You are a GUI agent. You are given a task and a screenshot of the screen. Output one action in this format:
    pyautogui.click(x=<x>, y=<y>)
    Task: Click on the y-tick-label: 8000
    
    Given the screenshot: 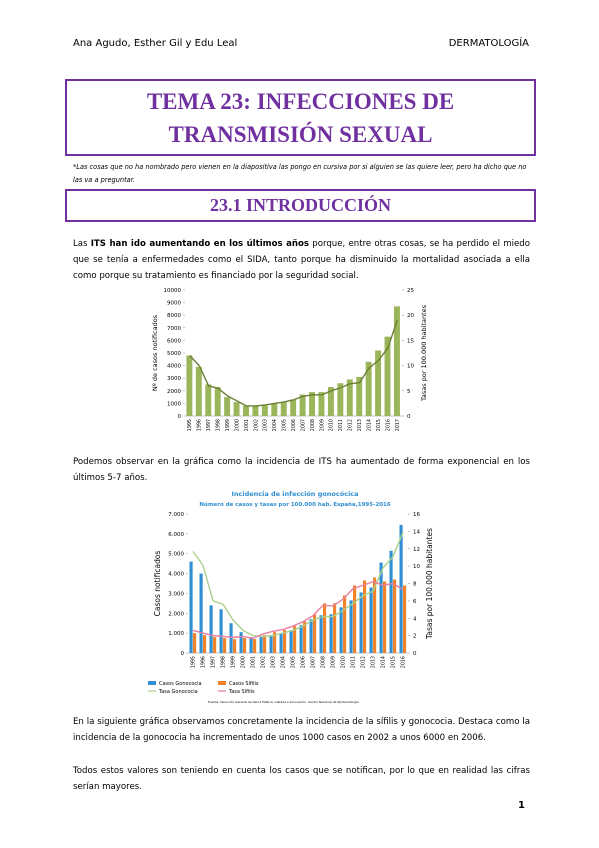 What is the action you would take?
    pyautogui.click(x=174, y=316)
    